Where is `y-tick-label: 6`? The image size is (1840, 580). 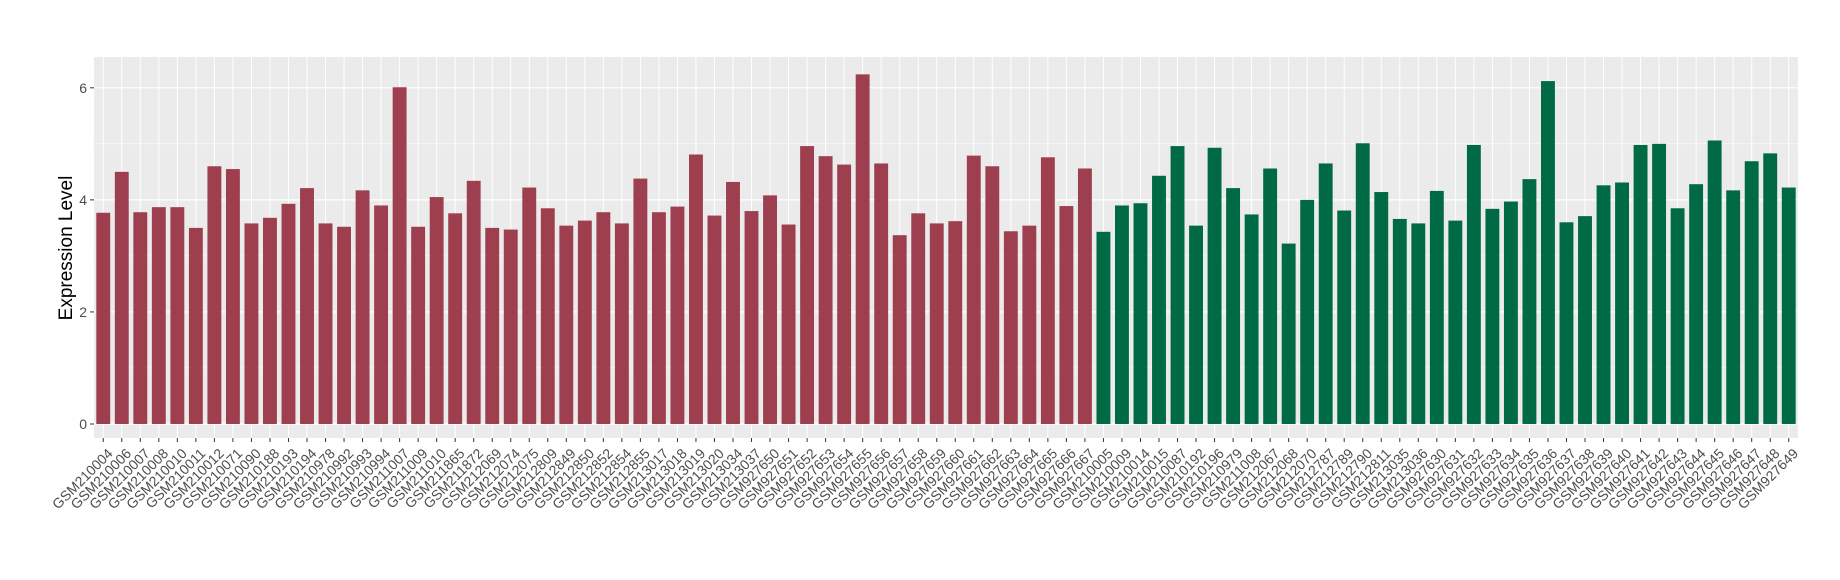
y-tick-label: 6 is located at coordinates (83, 88).